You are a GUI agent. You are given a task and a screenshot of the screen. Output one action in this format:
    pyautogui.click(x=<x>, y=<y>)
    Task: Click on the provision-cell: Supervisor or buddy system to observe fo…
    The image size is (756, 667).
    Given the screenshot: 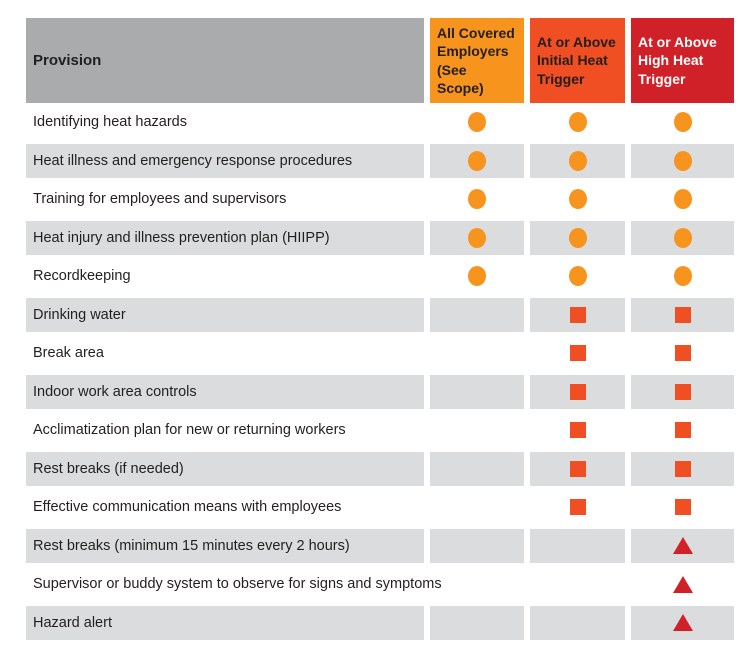 What is the action you would take?
    pyautogui.click(x=234, y=584)
    